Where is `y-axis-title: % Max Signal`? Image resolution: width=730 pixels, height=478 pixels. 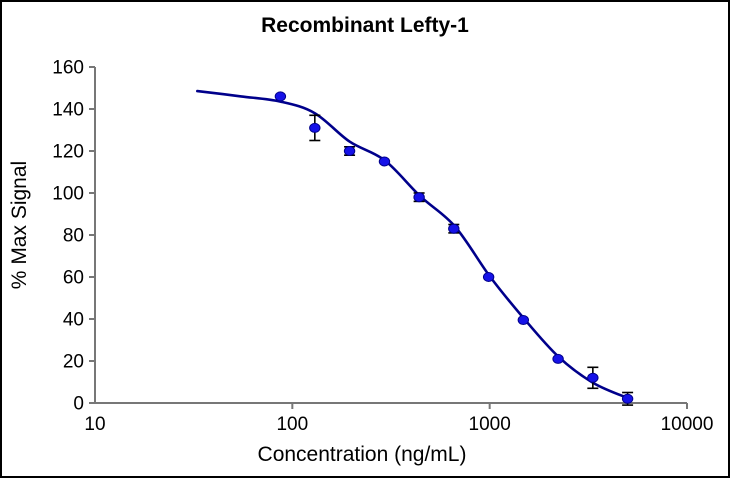
y-axis-title: % Max Signal is located at coordinates (19, 225).